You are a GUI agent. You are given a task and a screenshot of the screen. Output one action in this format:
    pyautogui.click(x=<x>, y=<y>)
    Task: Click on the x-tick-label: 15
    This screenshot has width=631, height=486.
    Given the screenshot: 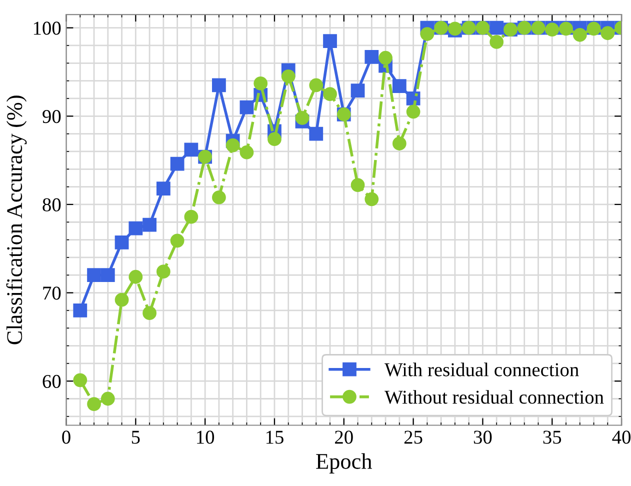 What is the action you would take?
    pyautogui.click(x=275, y=437)
    